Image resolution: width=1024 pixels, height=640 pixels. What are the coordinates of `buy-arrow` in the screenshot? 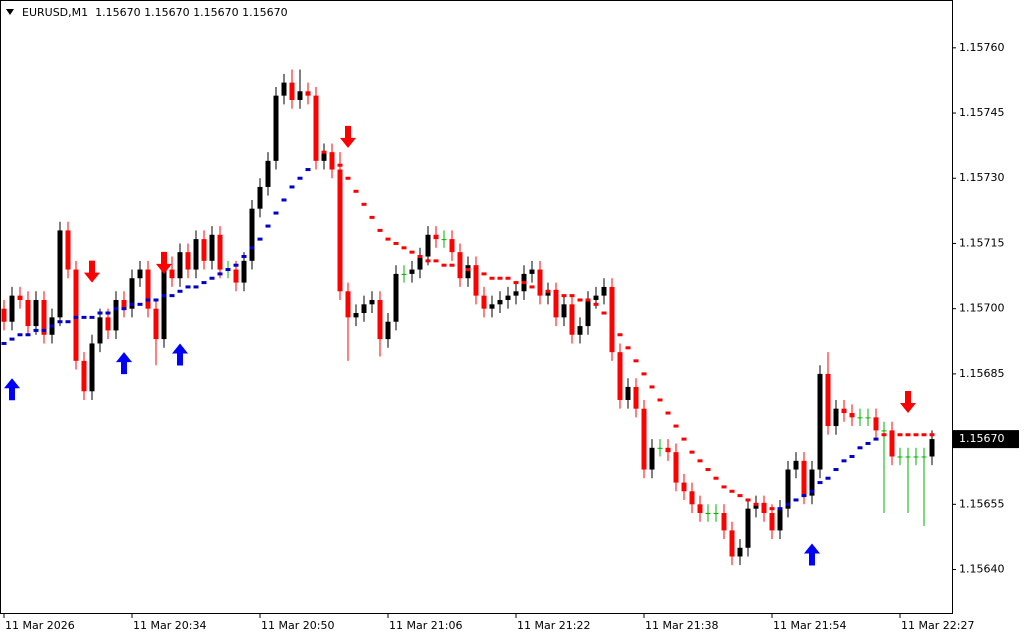 It's located at (812, 554).